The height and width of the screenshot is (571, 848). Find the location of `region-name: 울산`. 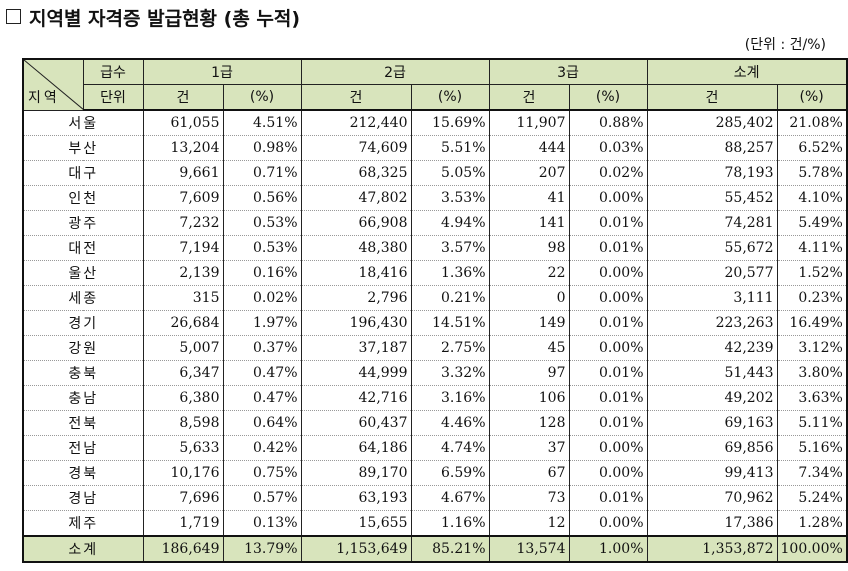

region-name: 울산 is located at coordinates (83, 273).